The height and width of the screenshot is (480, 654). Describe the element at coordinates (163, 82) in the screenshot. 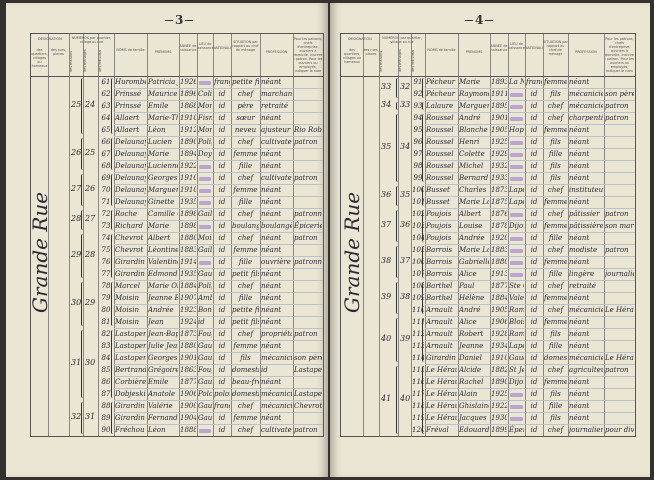

I see `given-name: Patricia Jeanne` at that location.